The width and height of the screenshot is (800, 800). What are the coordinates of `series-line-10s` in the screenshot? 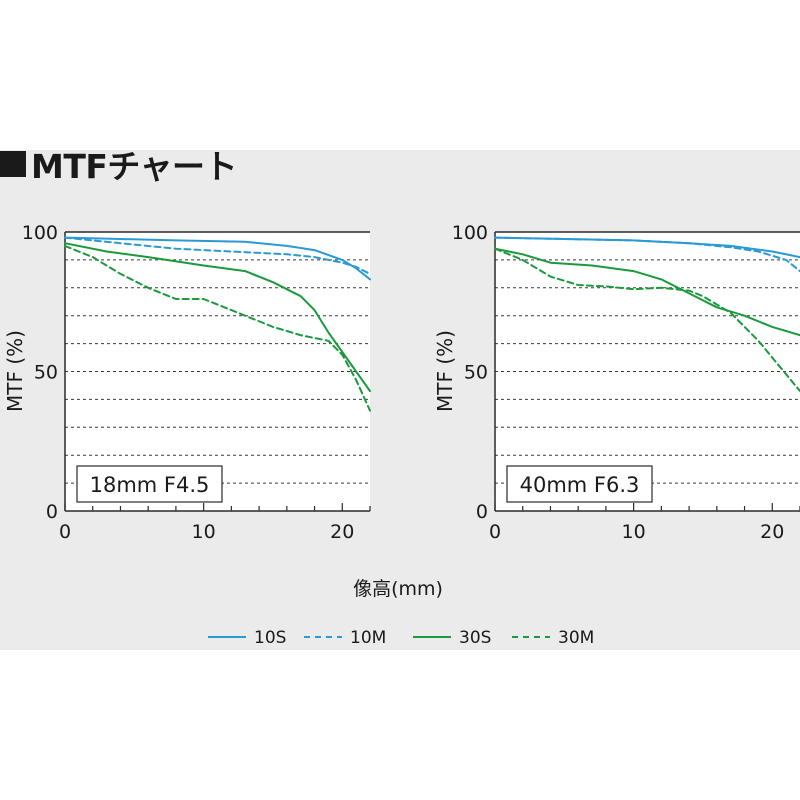 It's located at (217, 258).